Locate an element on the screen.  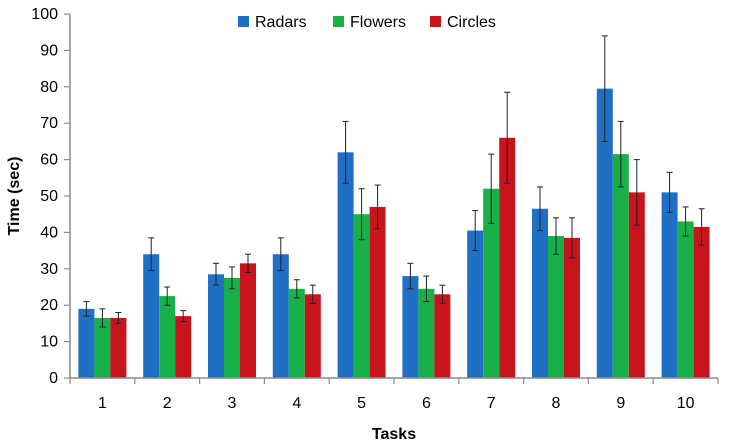
legend-swatch-flowers is located at coordinates (338, 21).